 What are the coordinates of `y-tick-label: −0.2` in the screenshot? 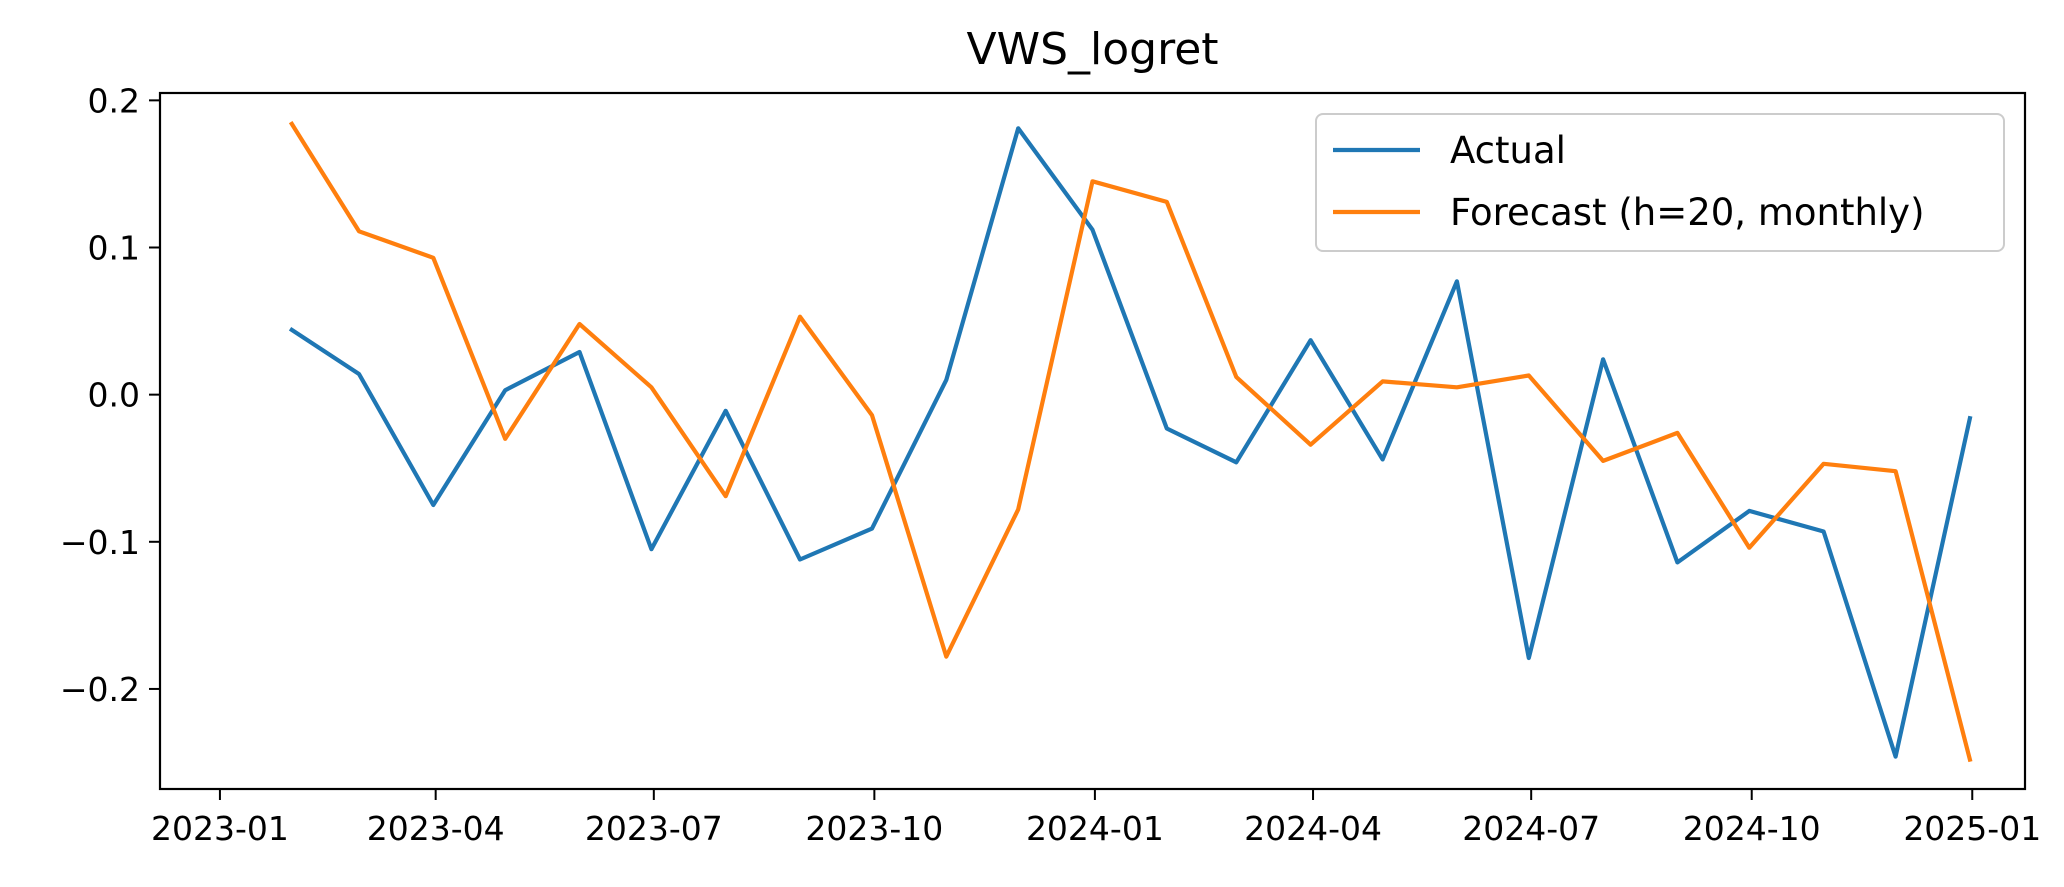 It's located at (100, 689).